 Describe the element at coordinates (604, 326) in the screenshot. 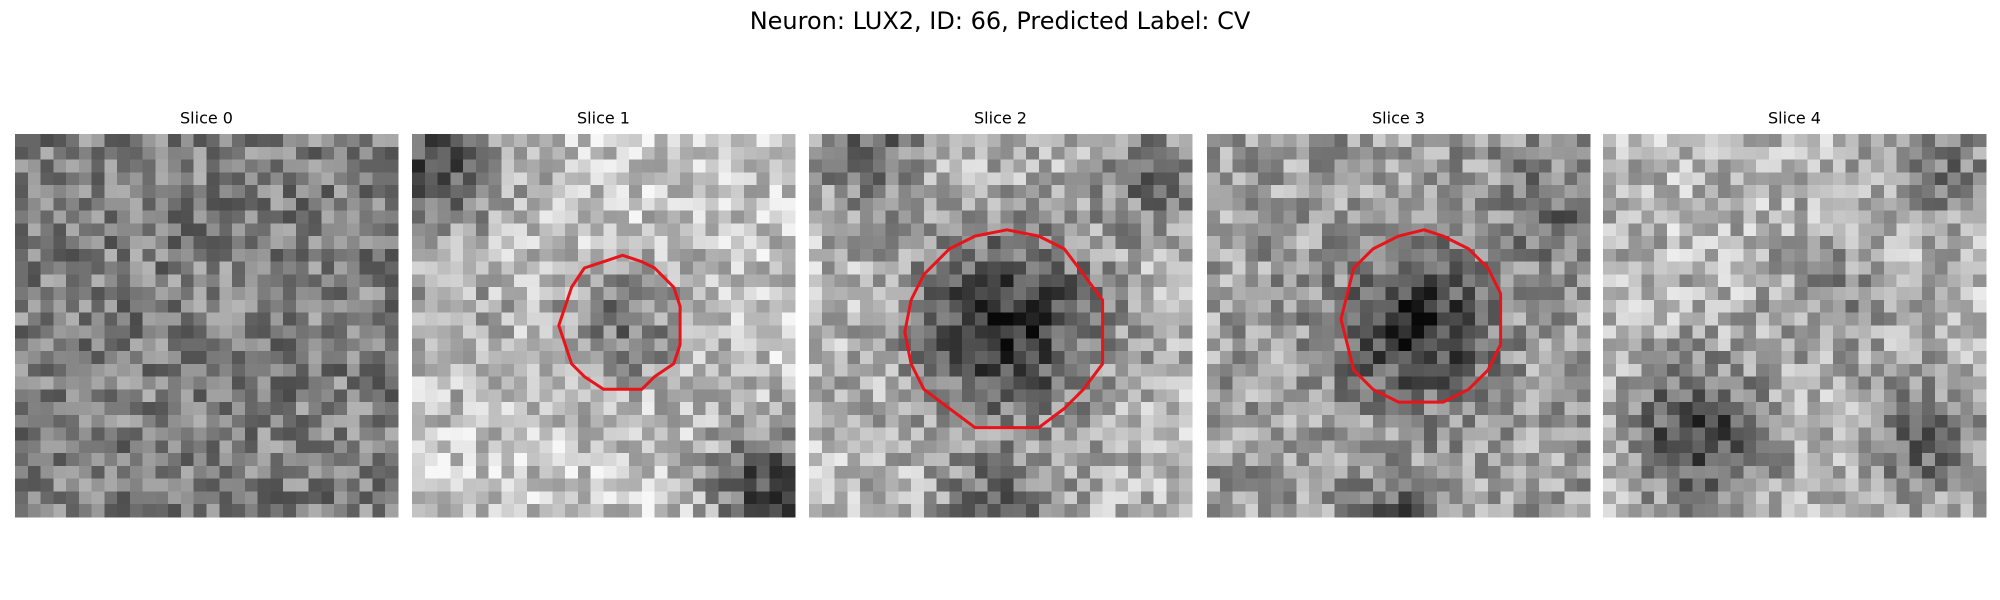

I see `image-panel` at that location.